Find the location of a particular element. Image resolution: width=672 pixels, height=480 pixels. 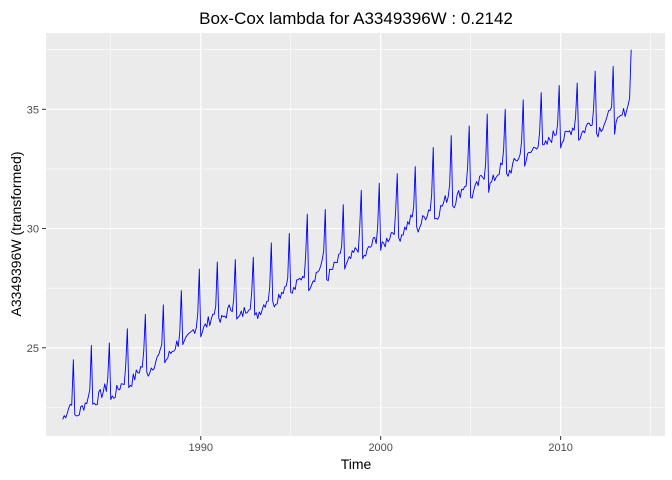

chart-title: Box-Cox lambda for A3349396W : 0.2142 is located at coordinates (356, 18).